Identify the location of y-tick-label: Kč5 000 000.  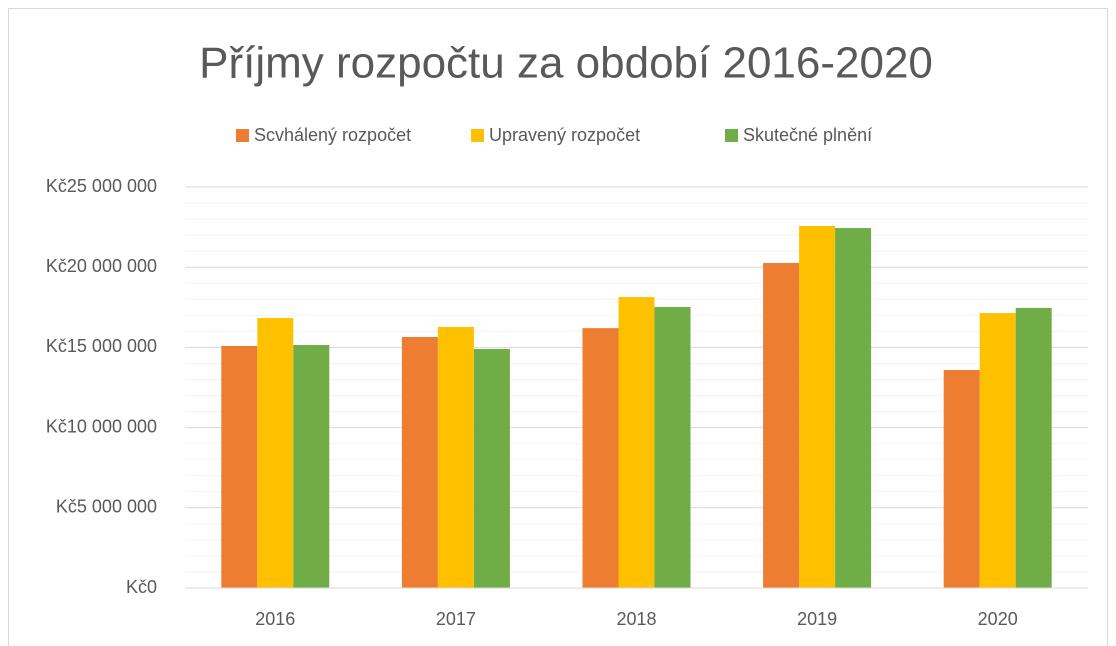
(106, 507).